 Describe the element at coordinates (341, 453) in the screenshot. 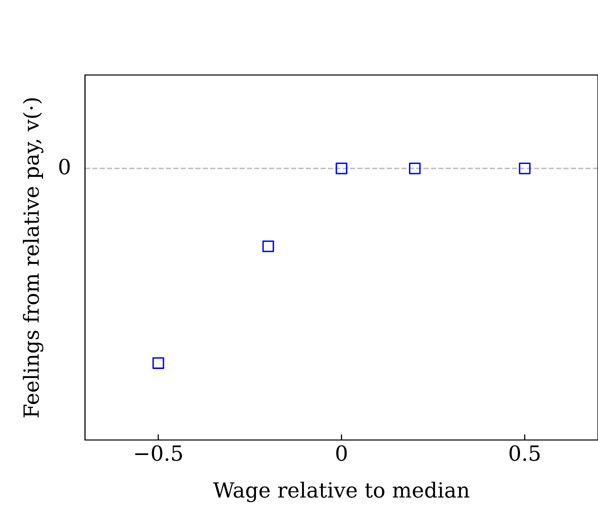

I see `x-tick-label: 0` at that location.